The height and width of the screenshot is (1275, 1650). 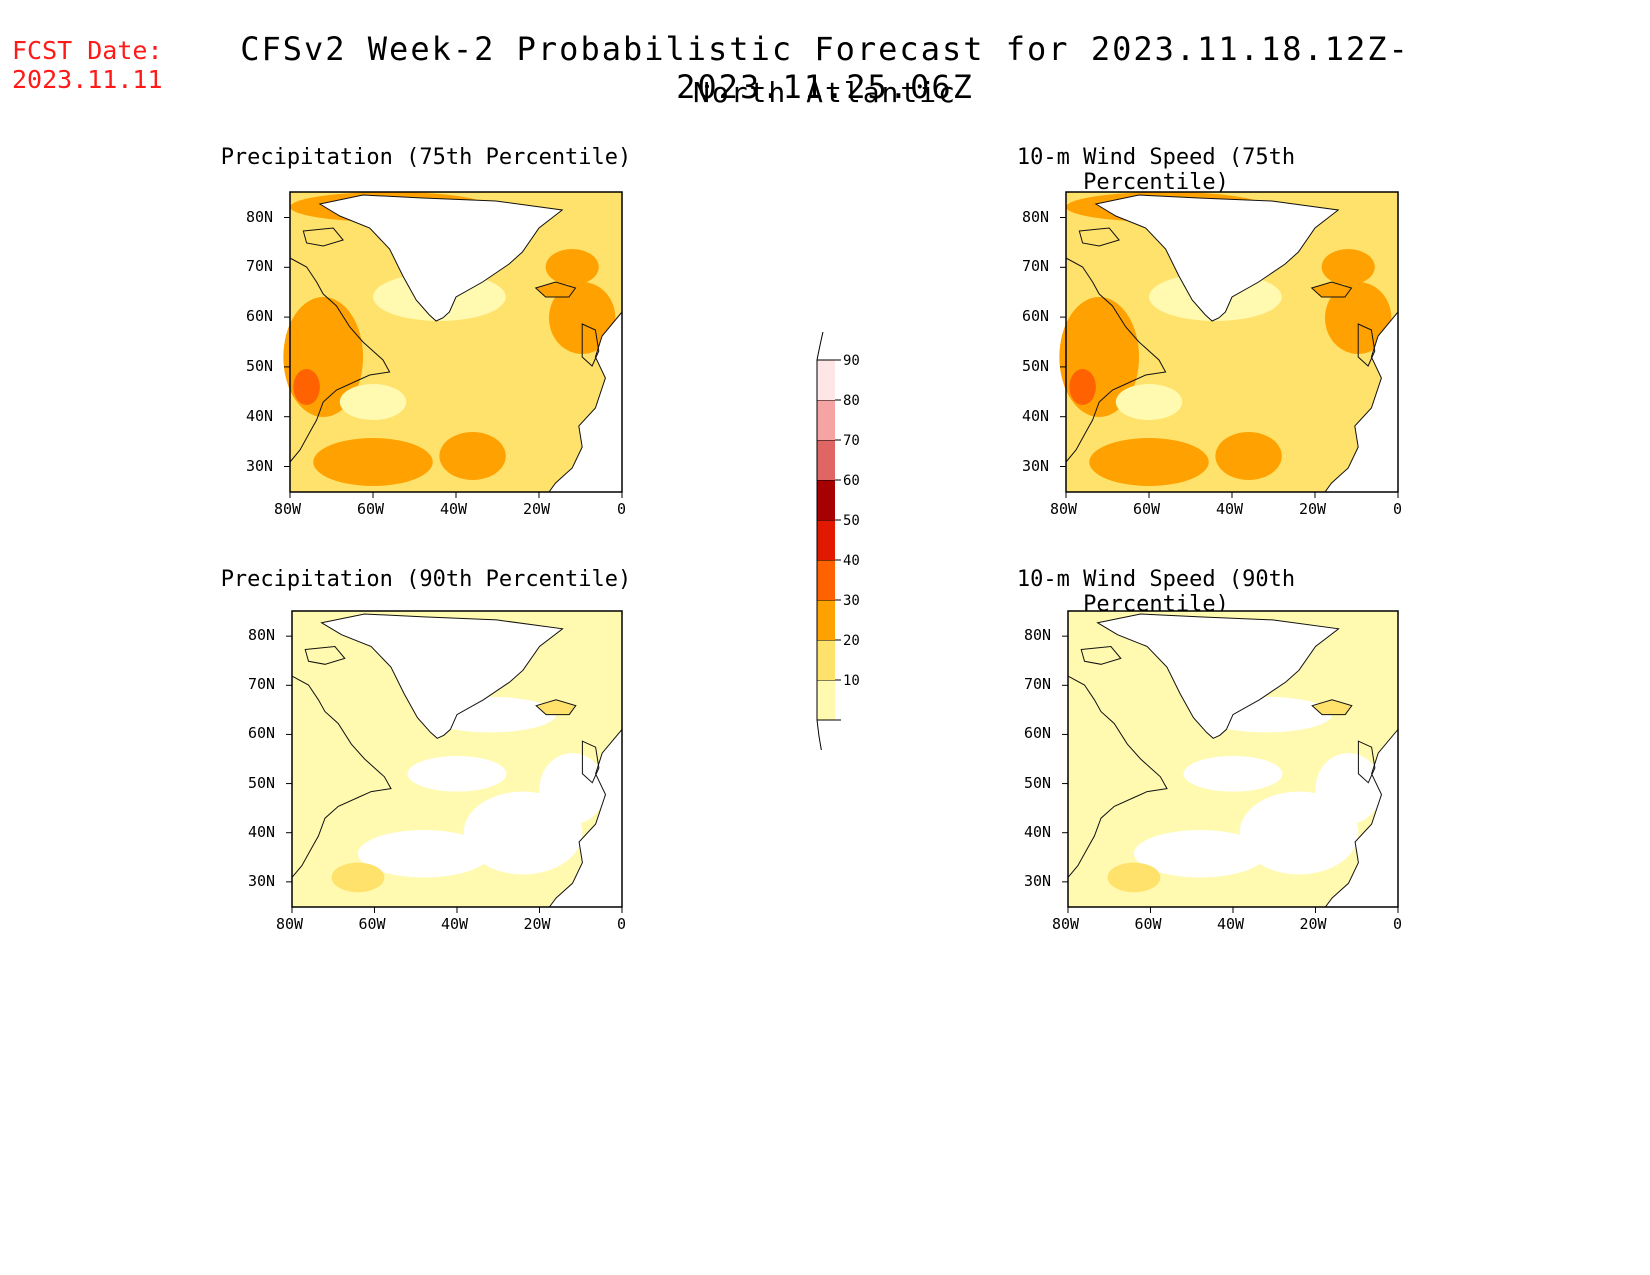 What do you see at coordinates (824, 92) in the screenshot?
I see `region-subtitle: North Atlantic` at bounding box center [824, 92].